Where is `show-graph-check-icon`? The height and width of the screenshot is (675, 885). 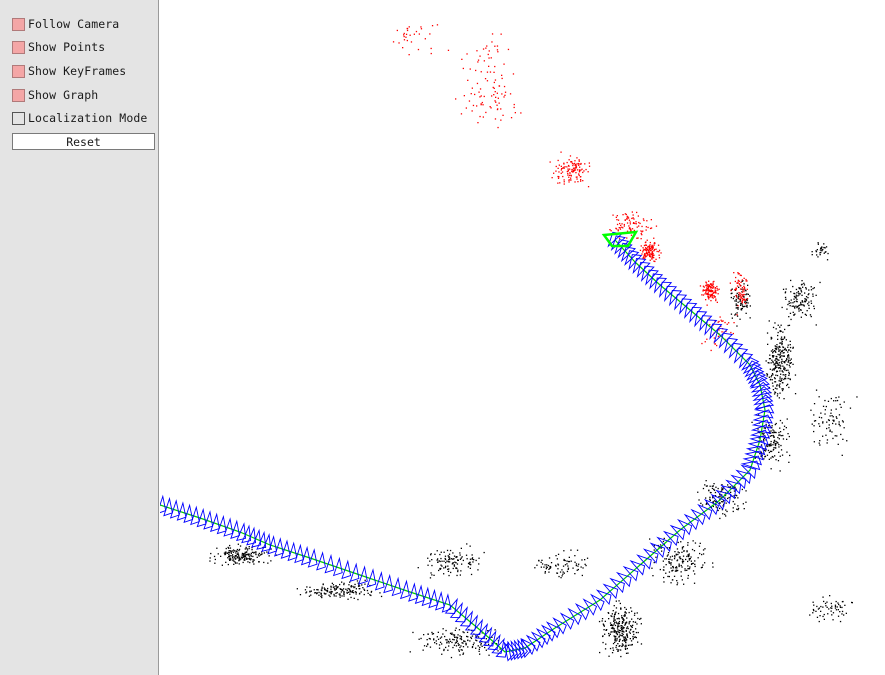 show-graph-check-icon is located at coordinates (18, 95).